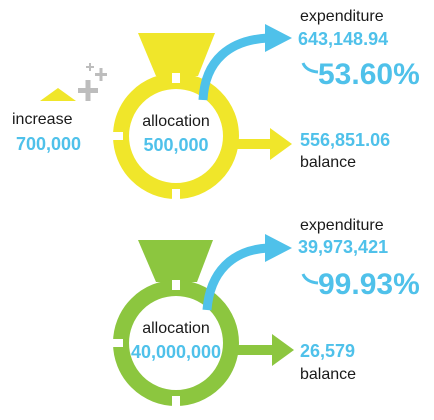 Image resolution: width=434 pixels, height=420 pixels. Describe the element at coordinates (369, 284) in the screenshot. I see `expenditure-percent: 99.93%` at that location.